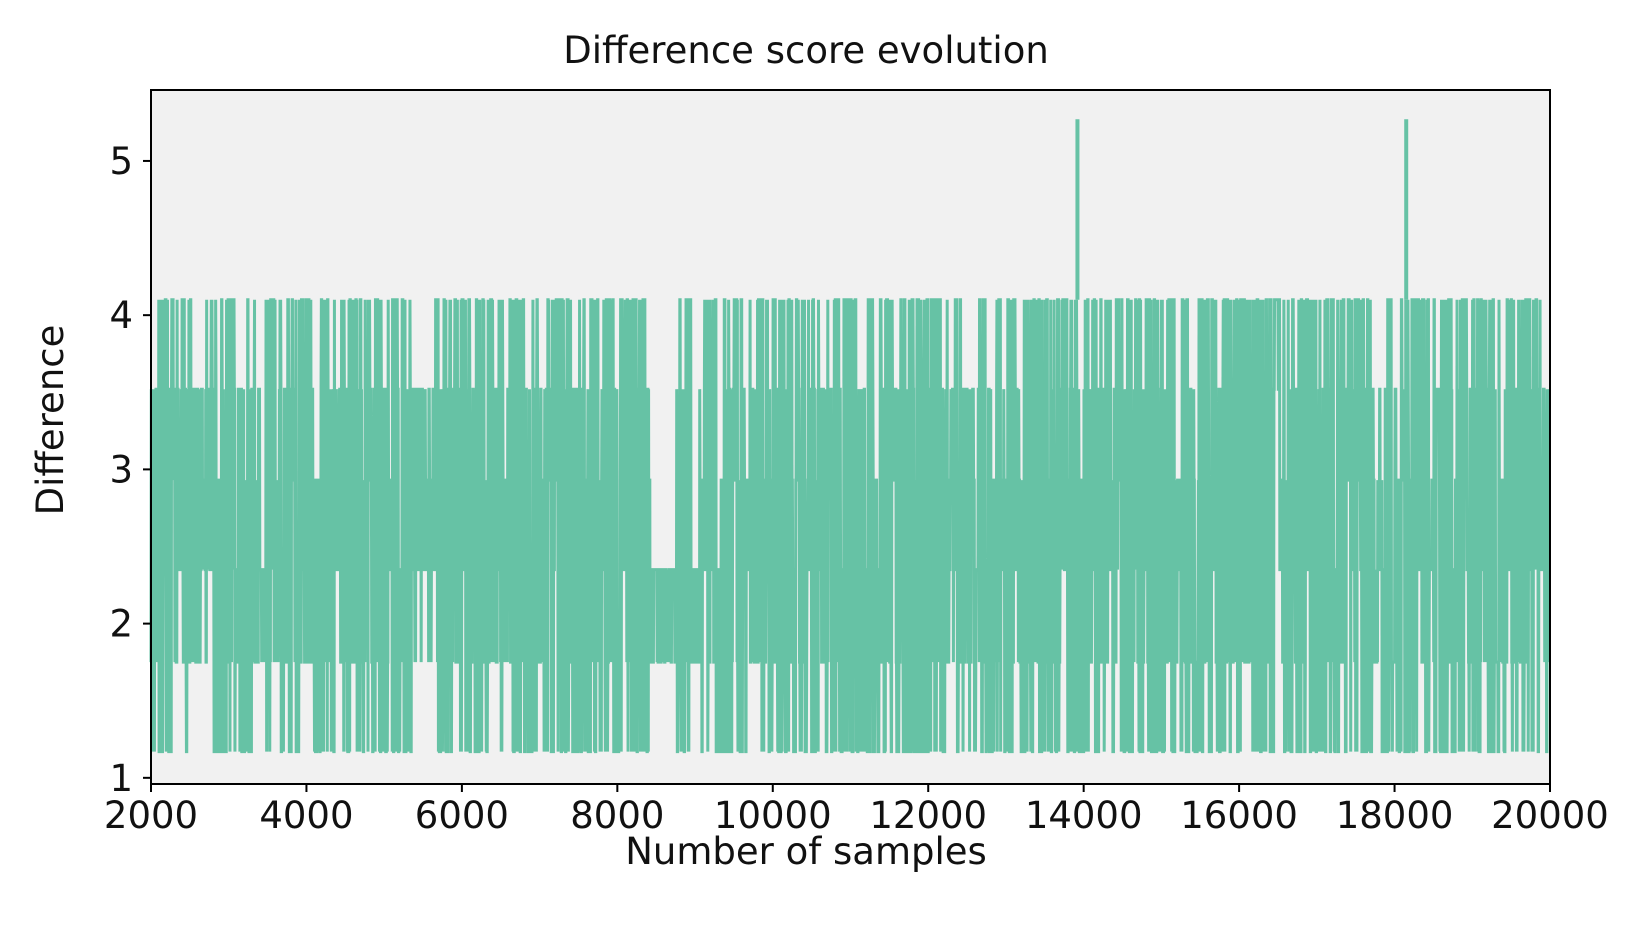 The width and height of the screenshot is (1647, 948). Describe the element at coordinates (773, 815) in the screenshot. I see `x-tick-label: 10000` at that location.